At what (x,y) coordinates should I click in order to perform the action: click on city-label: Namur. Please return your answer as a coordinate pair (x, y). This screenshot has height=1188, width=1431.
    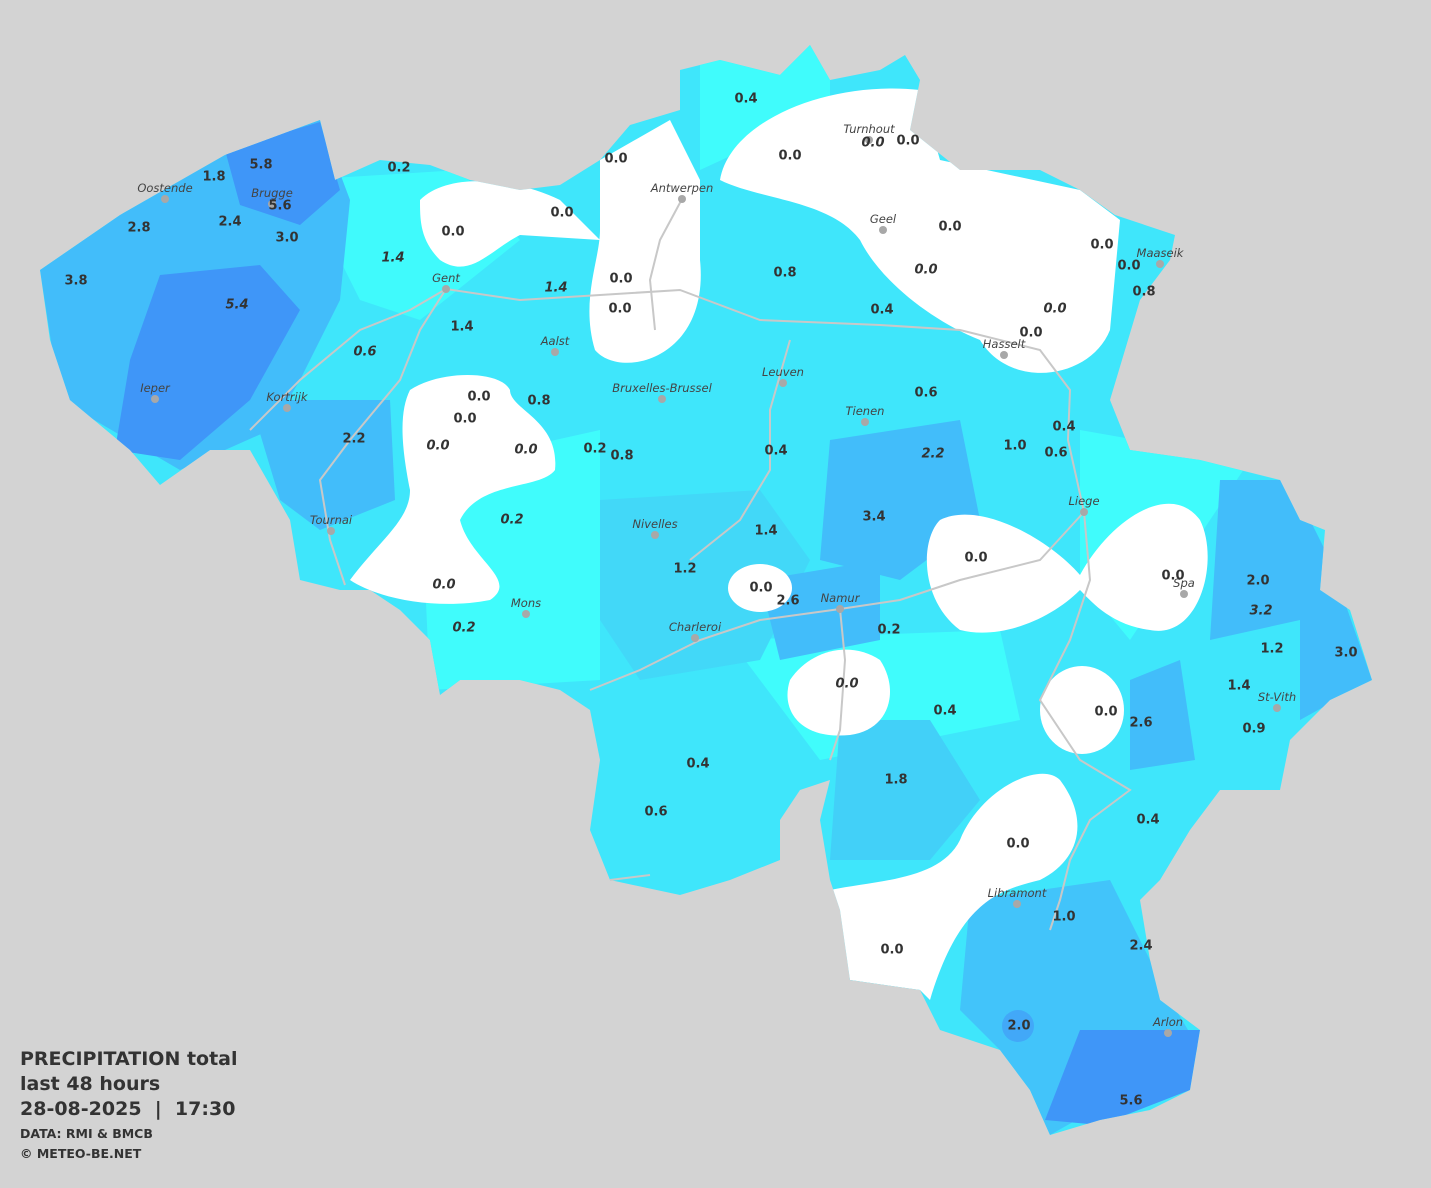
    Looking at the image, I should click on (841, 598).